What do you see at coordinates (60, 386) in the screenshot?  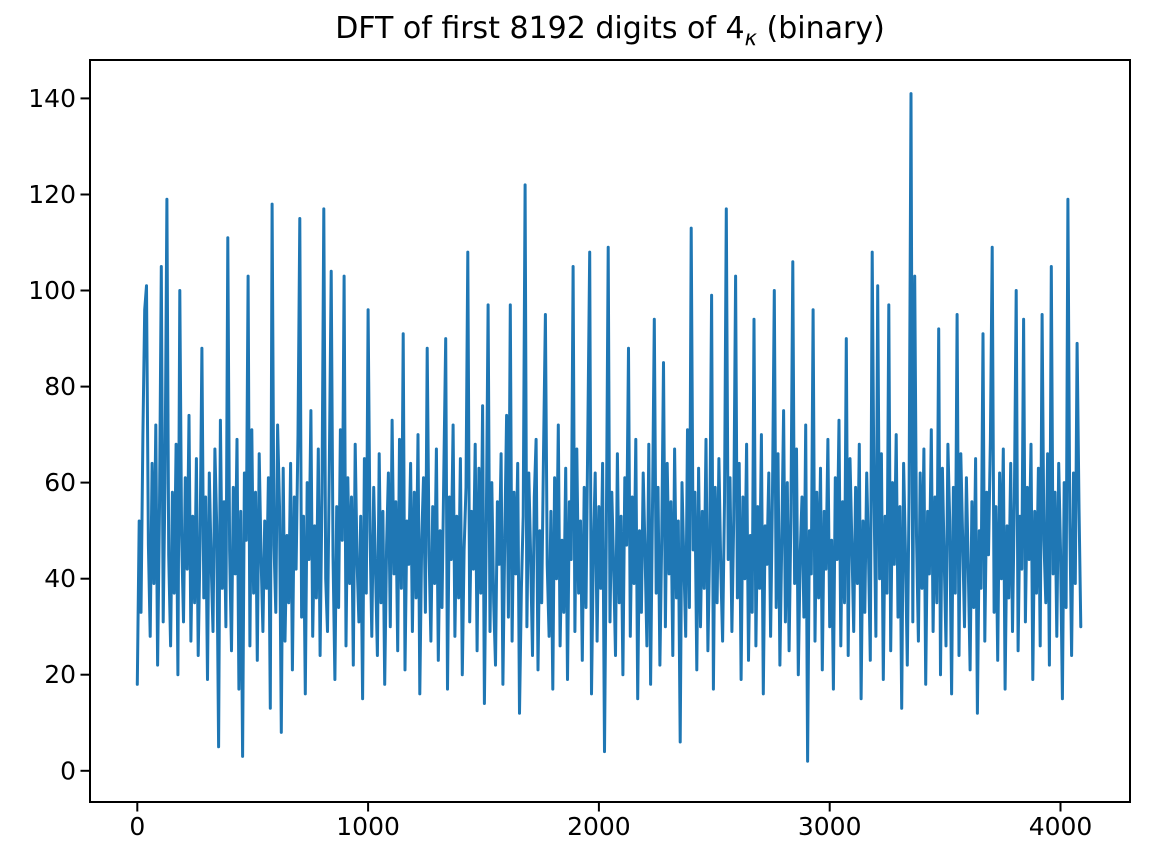 I see `y-tick-label: 80` at bounding box center [60, 386].